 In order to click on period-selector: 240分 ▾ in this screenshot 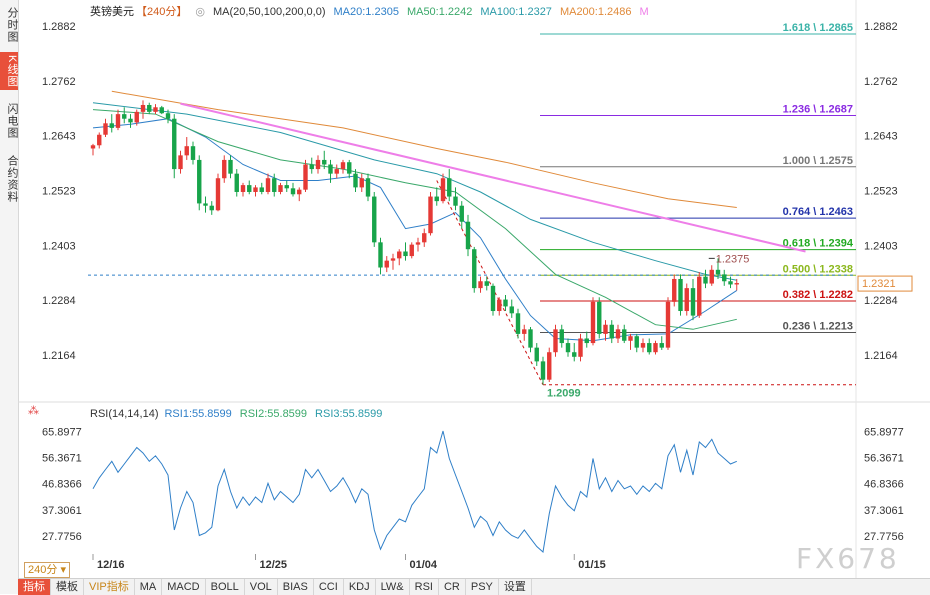, I will do `click(47, 570)`.